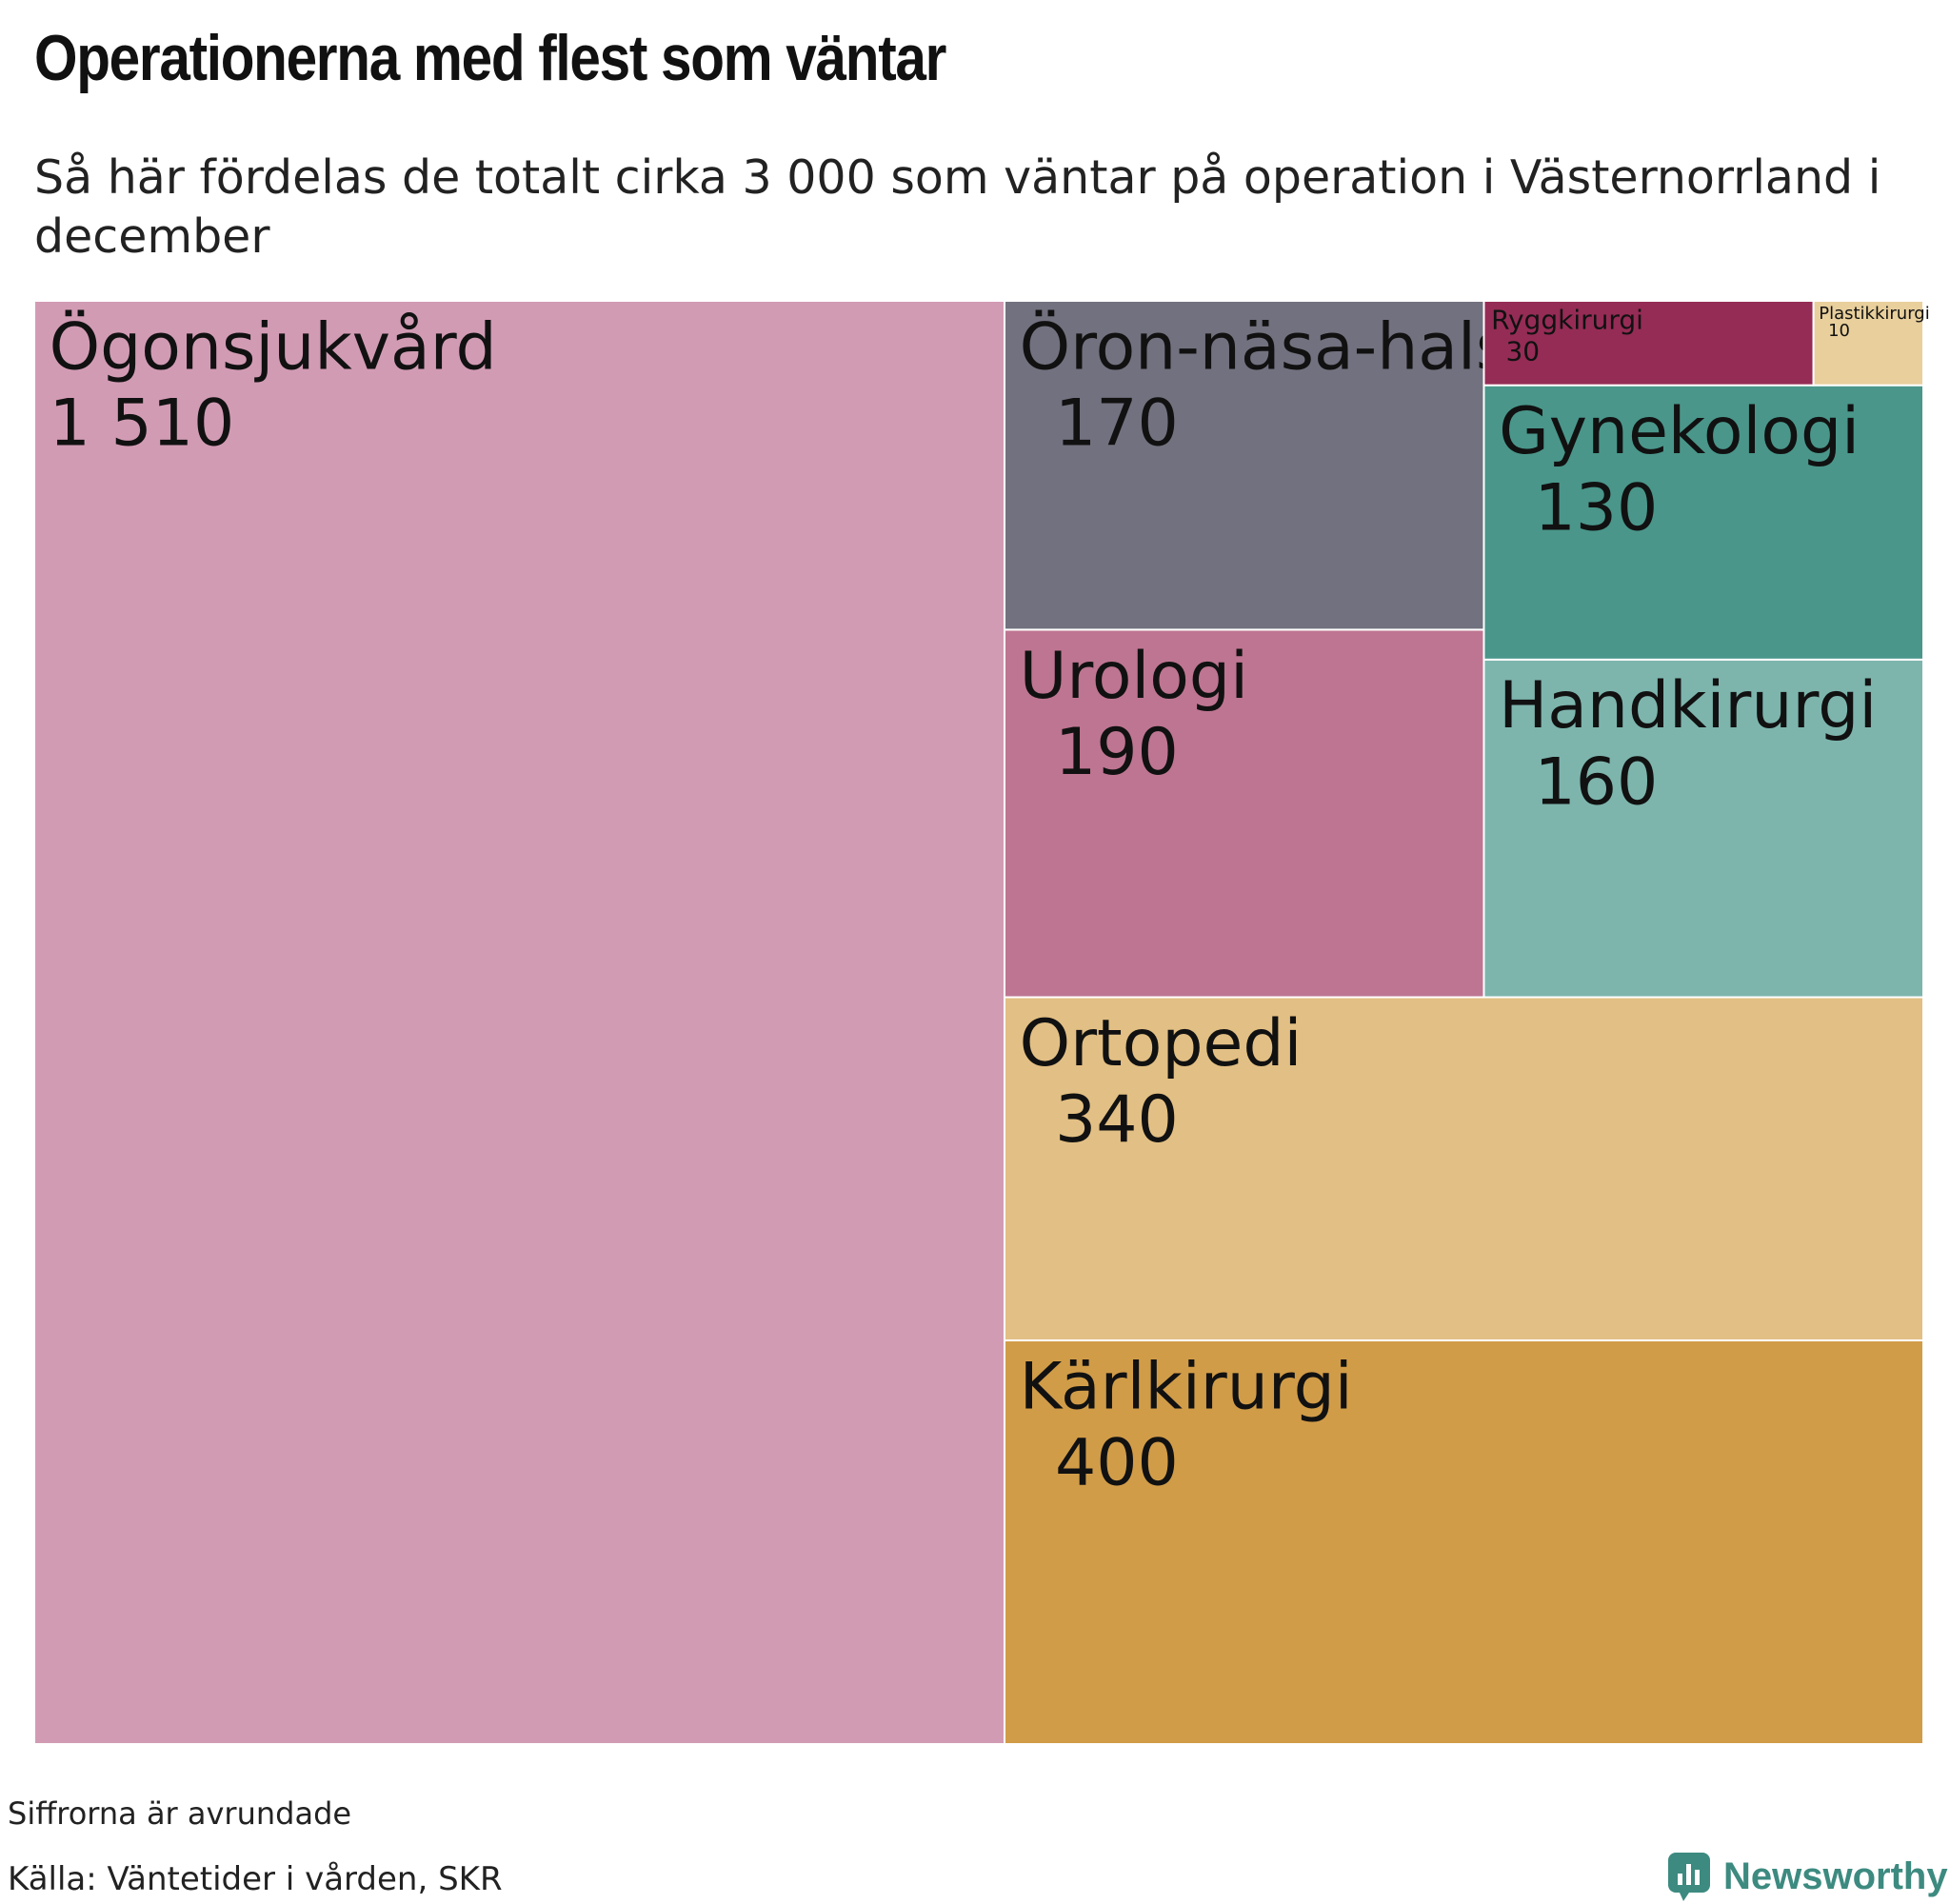  What do you see at coordinates (255, 1879) in the screenshot?
I see `source-note: Källa: Väntetider i vården, SKR` at bounding box center [255, 1879].